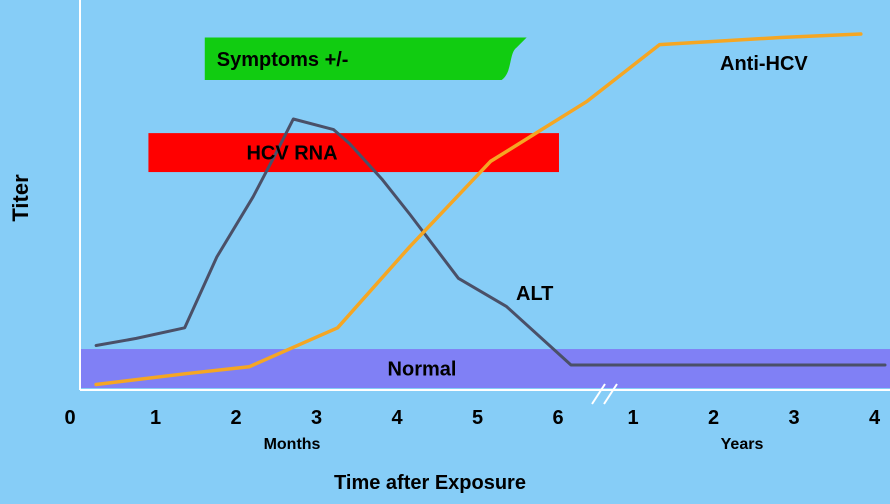  Describe the element at coordinates (292, 444) in the screenshot. I see `x-unit-months: Months` at that location.